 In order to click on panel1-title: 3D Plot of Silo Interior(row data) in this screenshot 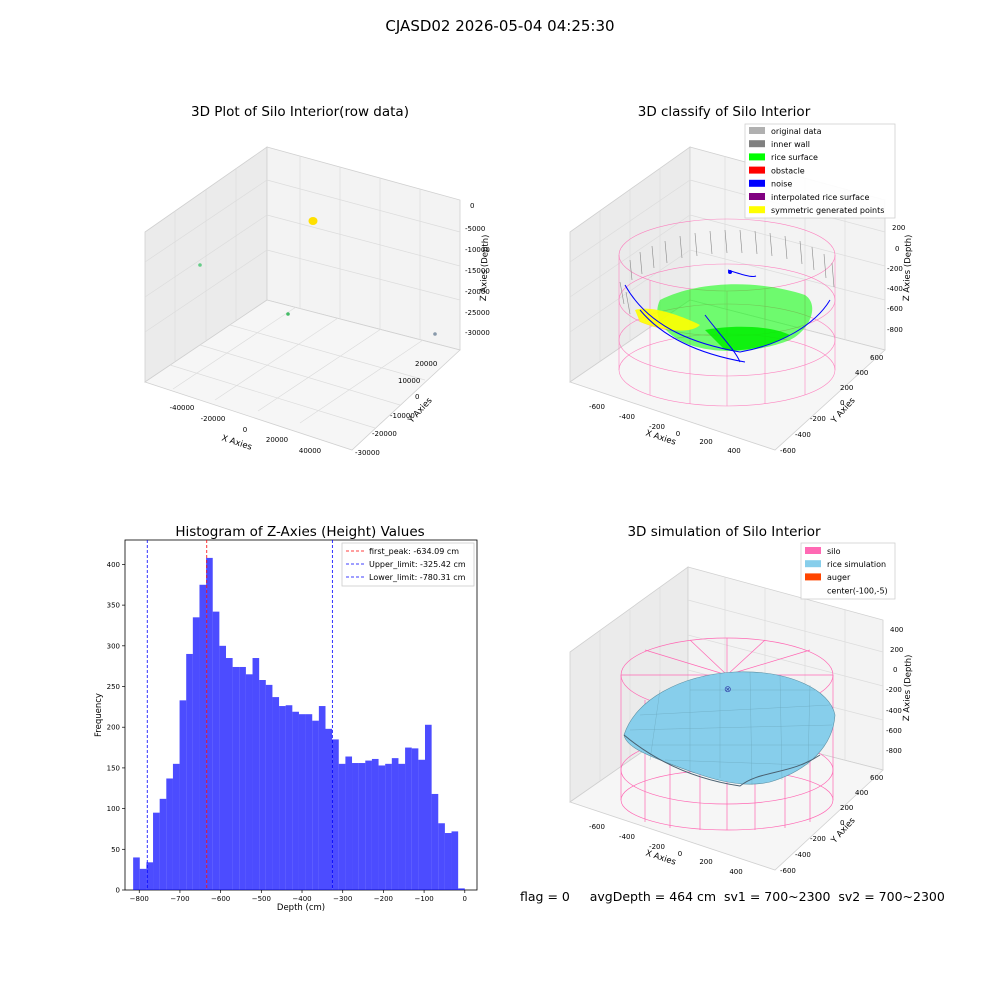, I will do `click(300, 112)`.